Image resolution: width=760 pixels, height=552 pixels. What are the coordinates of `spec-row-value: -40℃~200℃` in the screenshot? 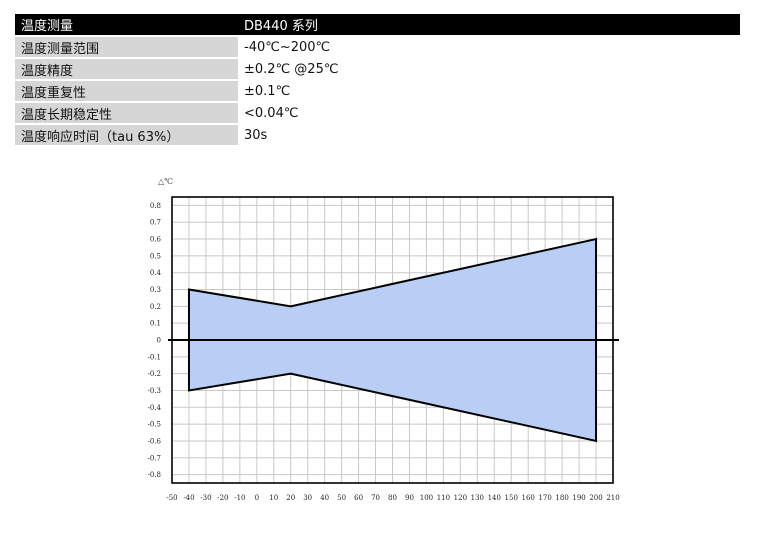 It's located at (489, 47).